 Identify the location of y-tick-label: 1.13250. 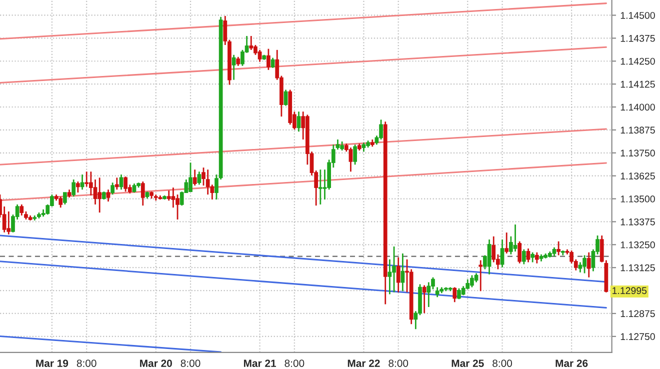
(637, 244).